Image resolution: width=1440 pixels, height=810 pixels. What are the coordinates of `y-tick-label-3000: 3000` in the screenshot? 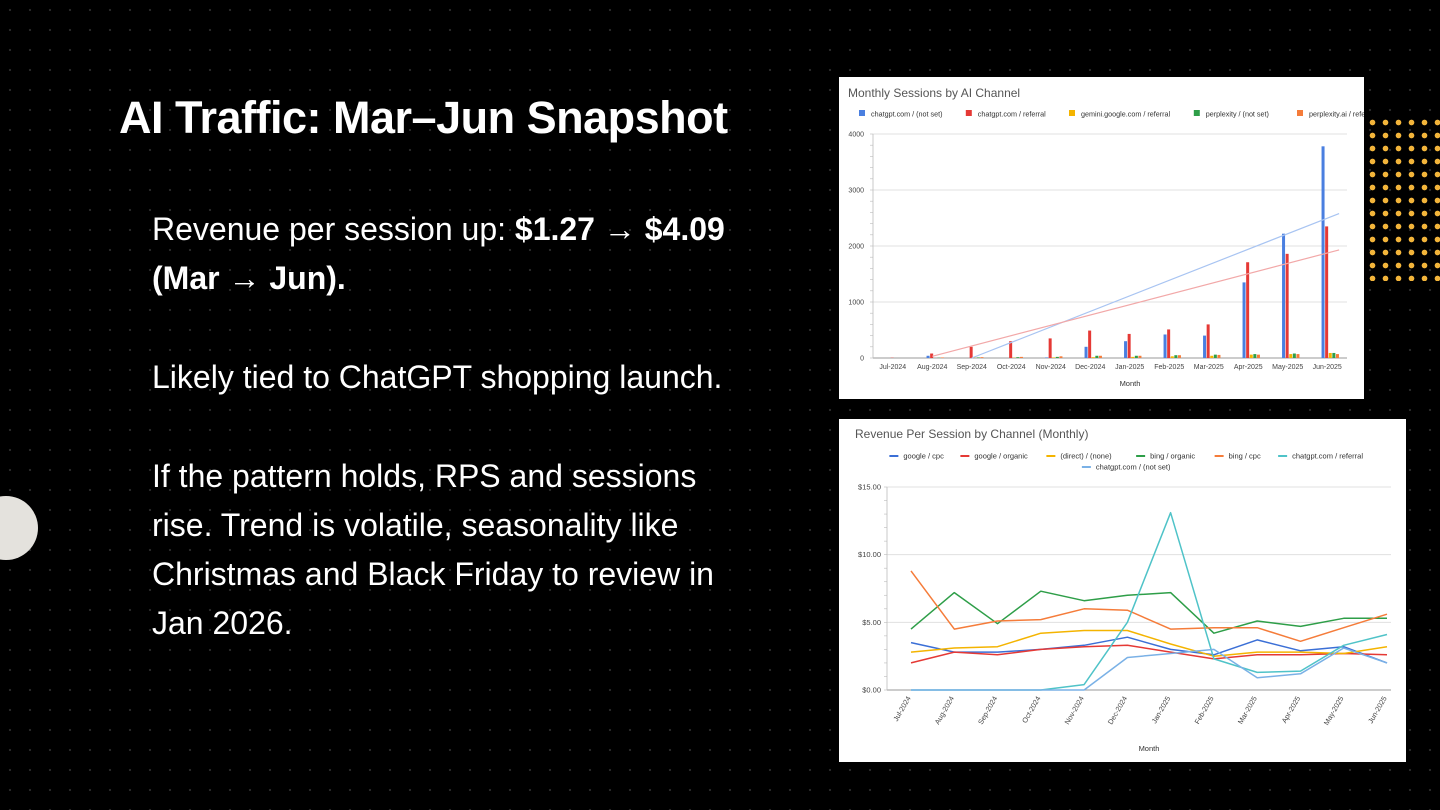 It's located at (856, 191).